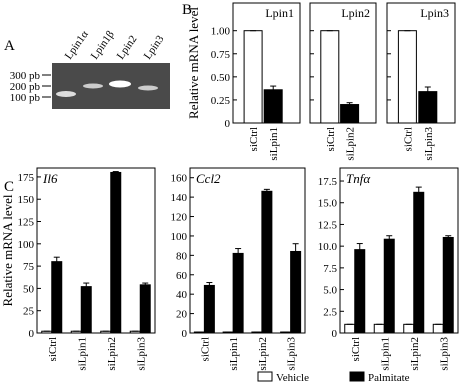 This screenshot has width=474, height=386. Describe the element at coordinates (26, 200) in the screenshot. I see `y-tick-label: 150` at that location.